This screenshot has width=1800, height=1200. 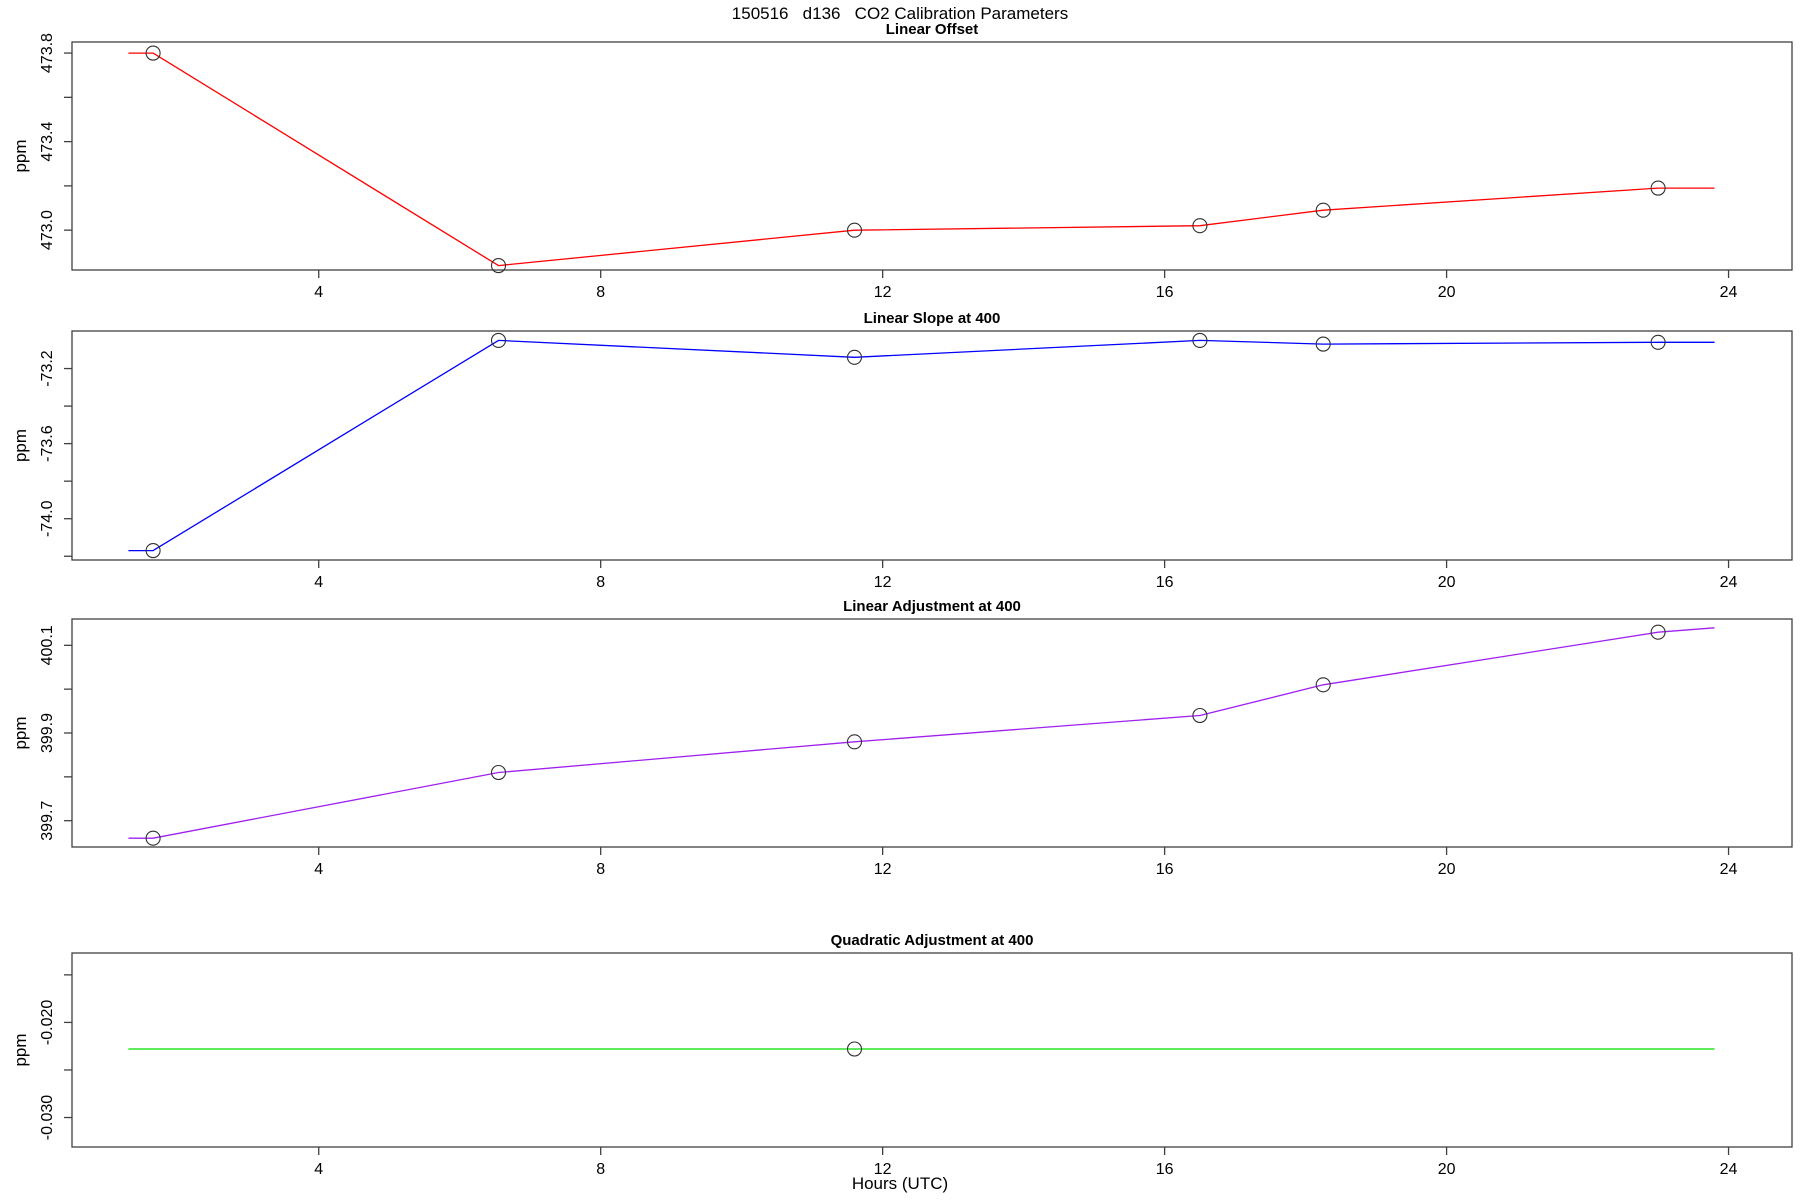 What do you see at coordinates (47, 518) in the screenshot?
I see `y-tick-label: -74.0` at bounding box center [47, 518].